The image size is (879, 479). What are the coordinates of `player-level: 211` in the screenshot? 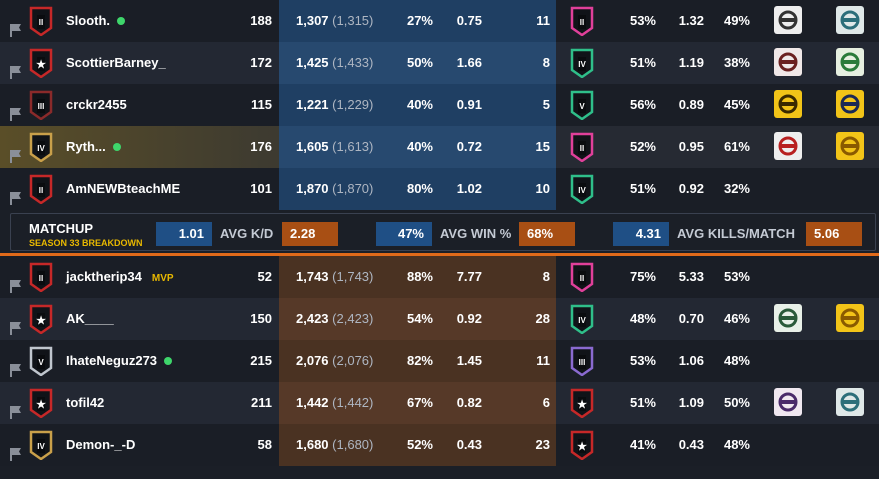 It's located at (261, 402).